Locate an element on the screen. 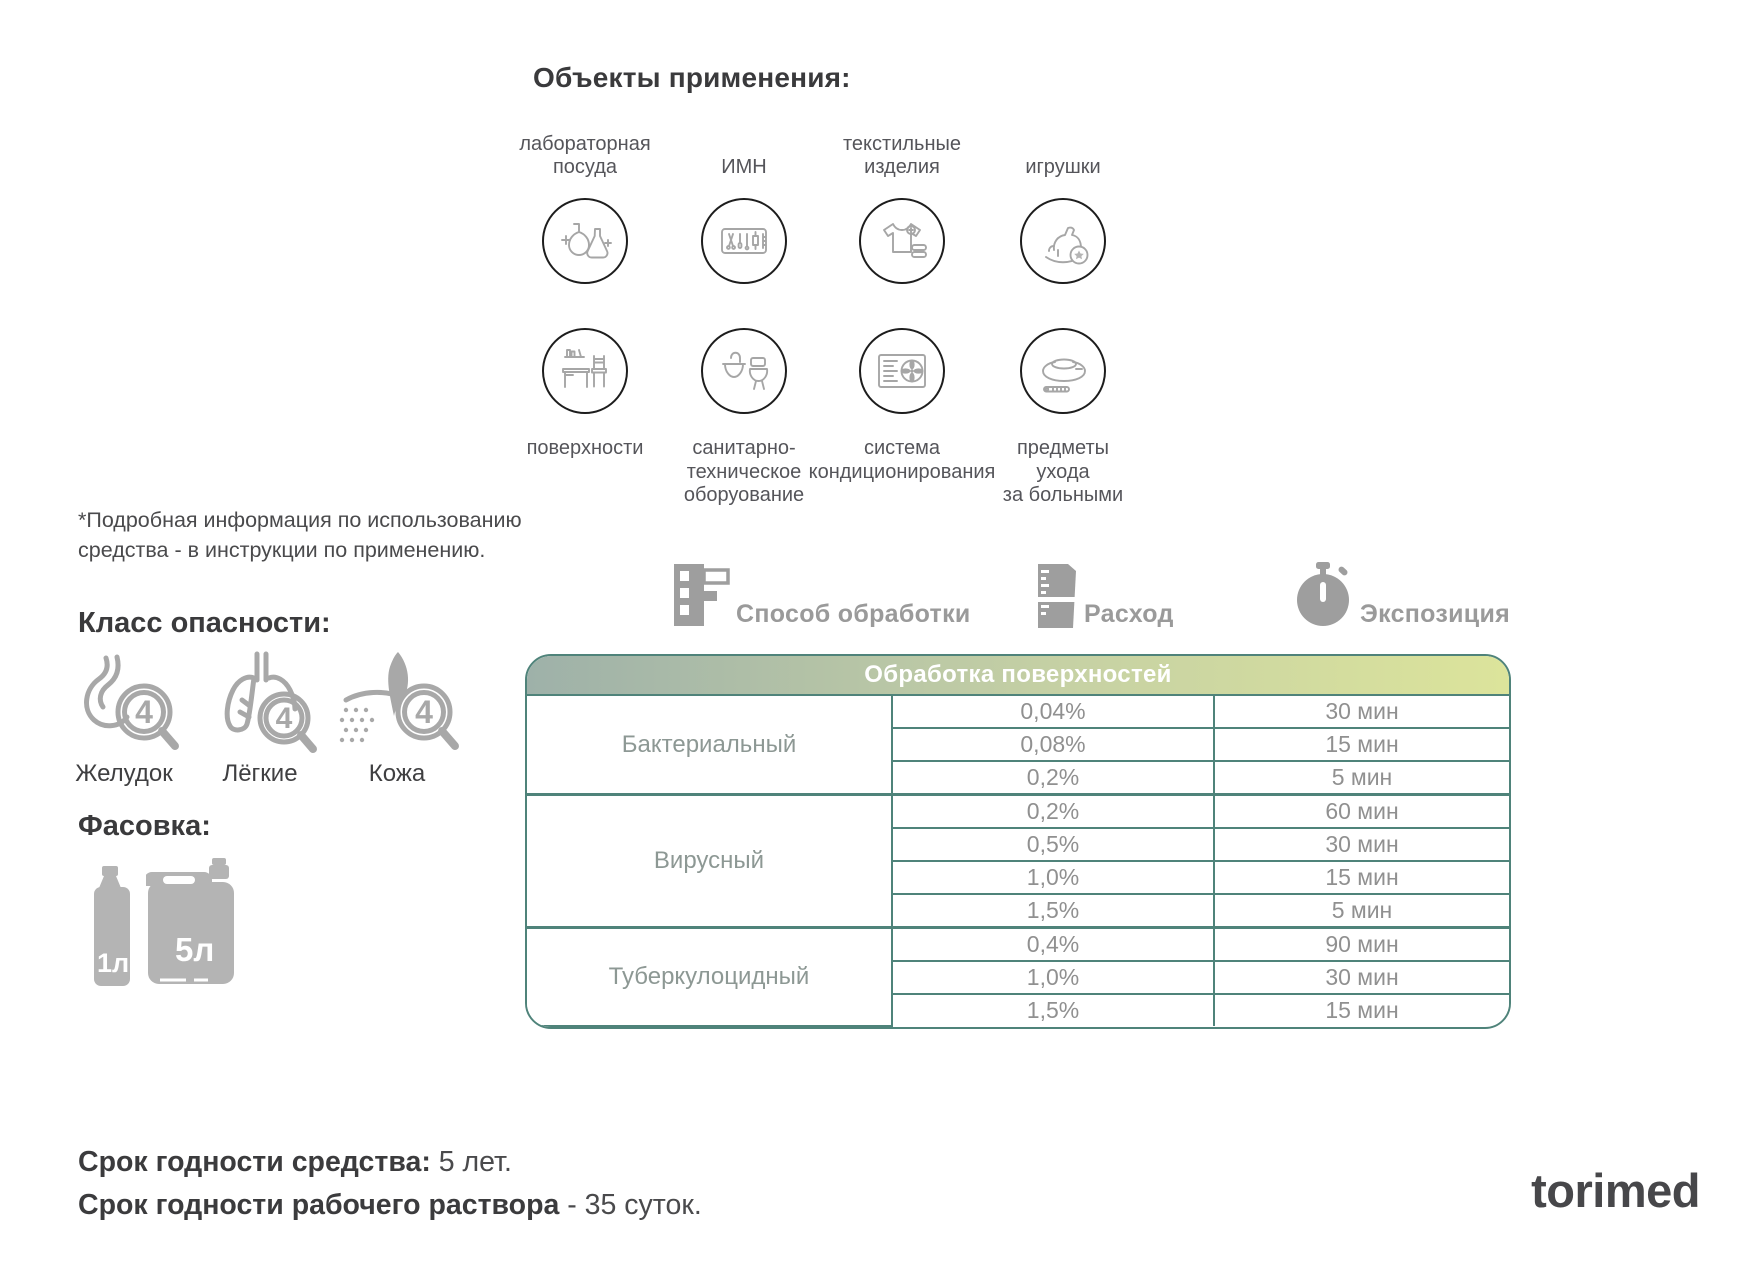 The image size is (1748, 1264). table-row: Туберкулоцидный 0,4% 90 мин is located at coordinates (1018, 976).